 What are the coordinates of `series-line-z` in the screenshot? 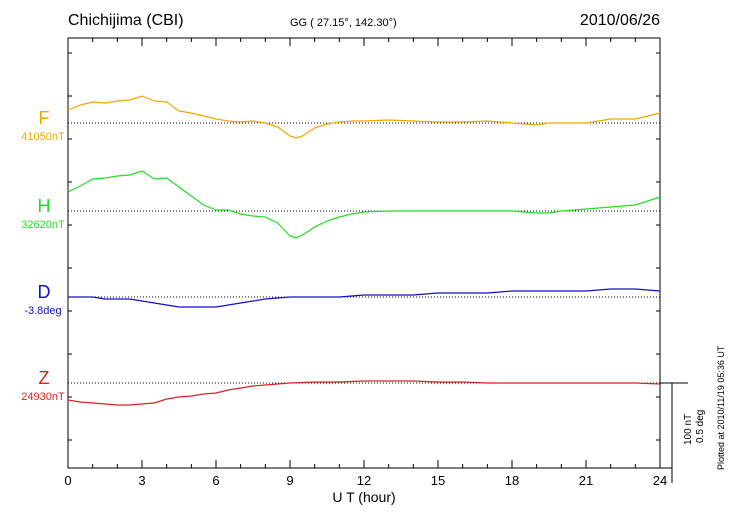 It's located at (364, 393).